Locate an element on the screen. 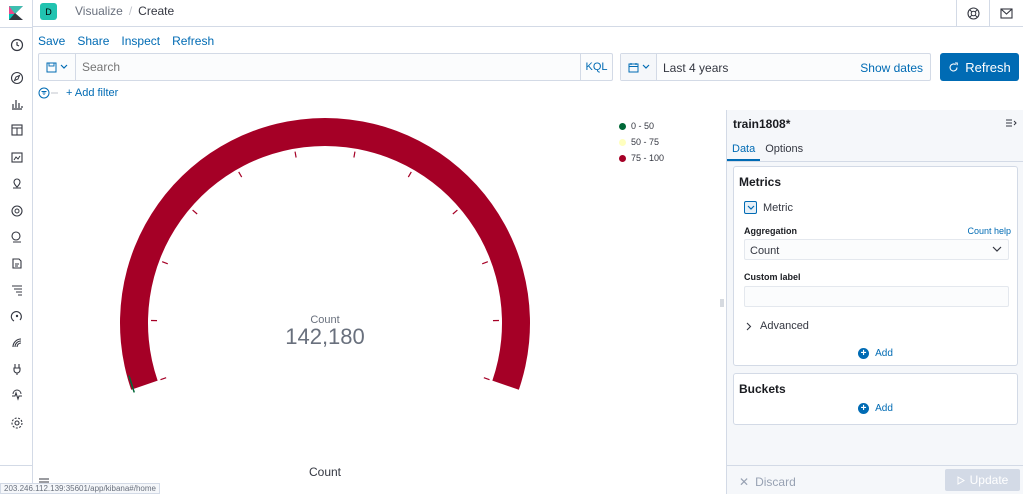  refresh-link: Refresh is located at coordinates (193, 41).